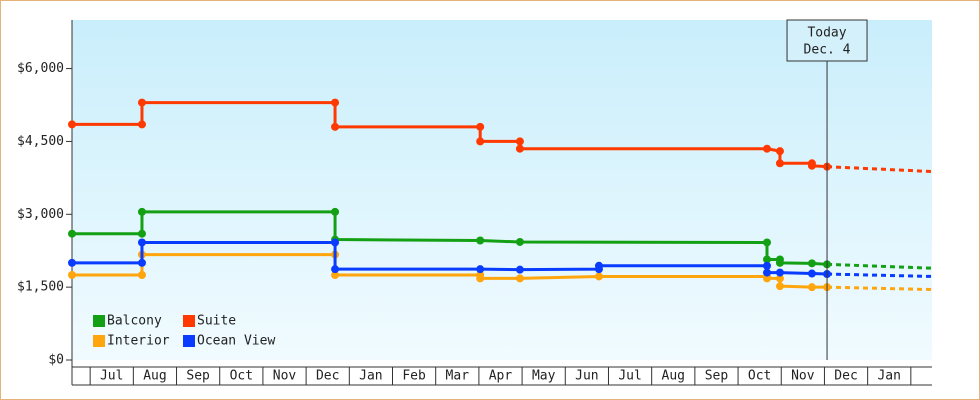 Image resolution: width=980 pixels, height=400 pixels. What do you see at coordinates (236, 341) in the screenshot?
I see `legend-label: Ocean View` at bounding box center [236, 341].